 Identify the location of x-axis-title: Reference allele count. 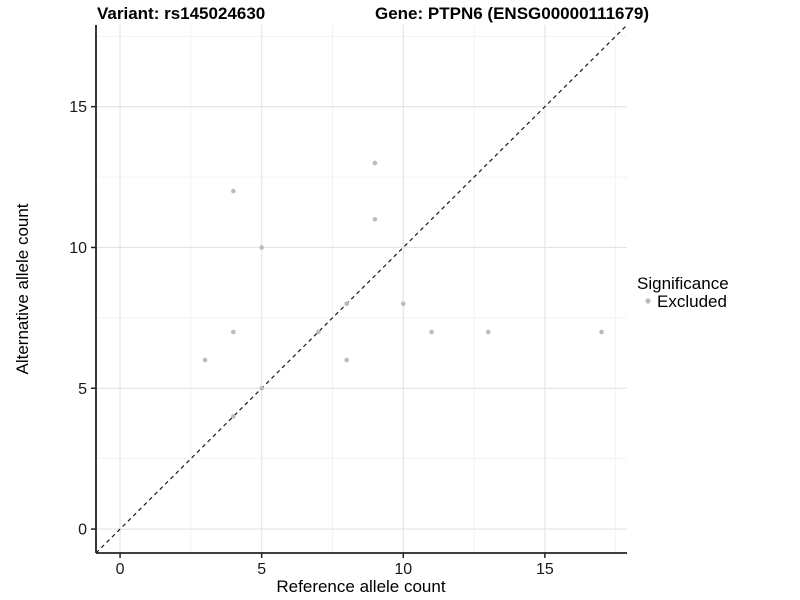
(360, 586).